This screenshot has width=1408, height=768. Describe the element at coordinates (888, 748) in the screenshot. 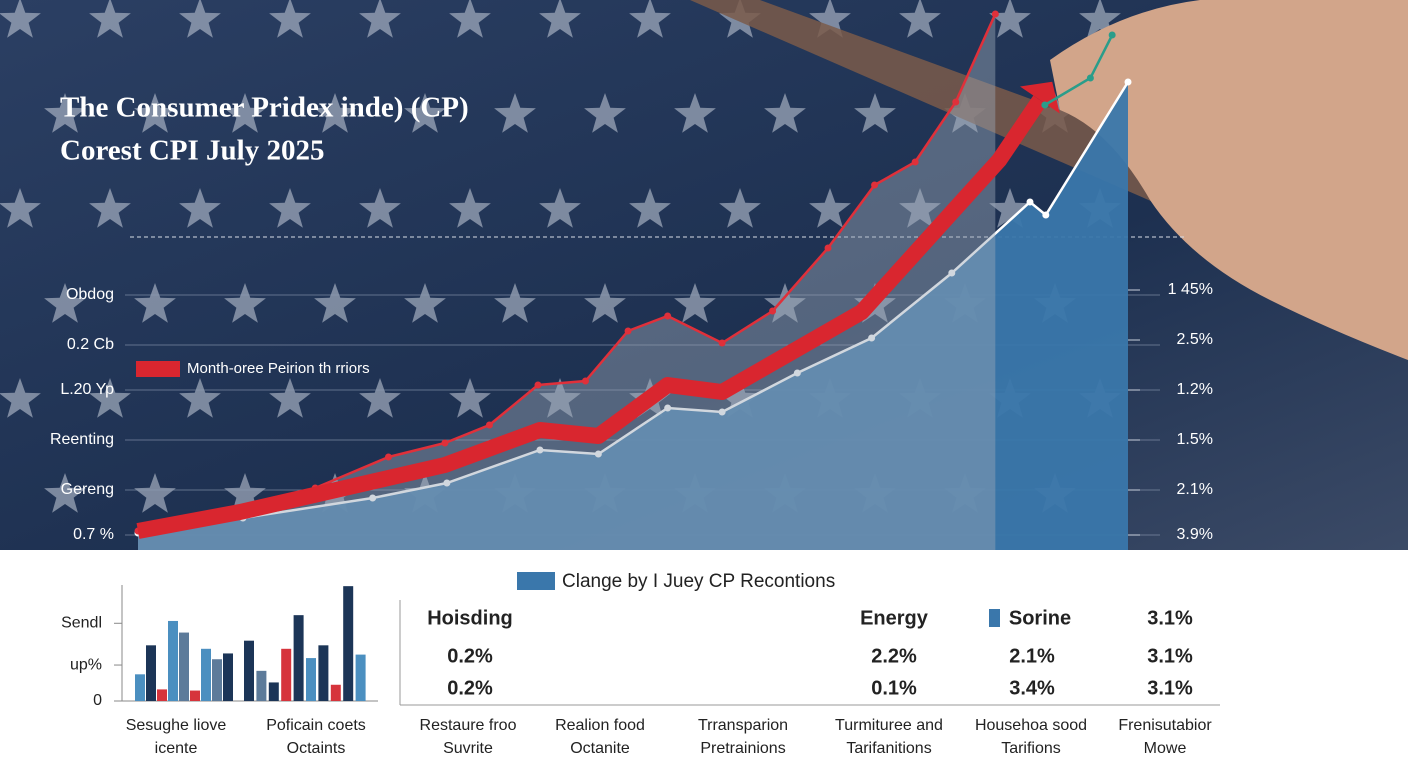

I see `column-label: Tarifanitions` at that location.